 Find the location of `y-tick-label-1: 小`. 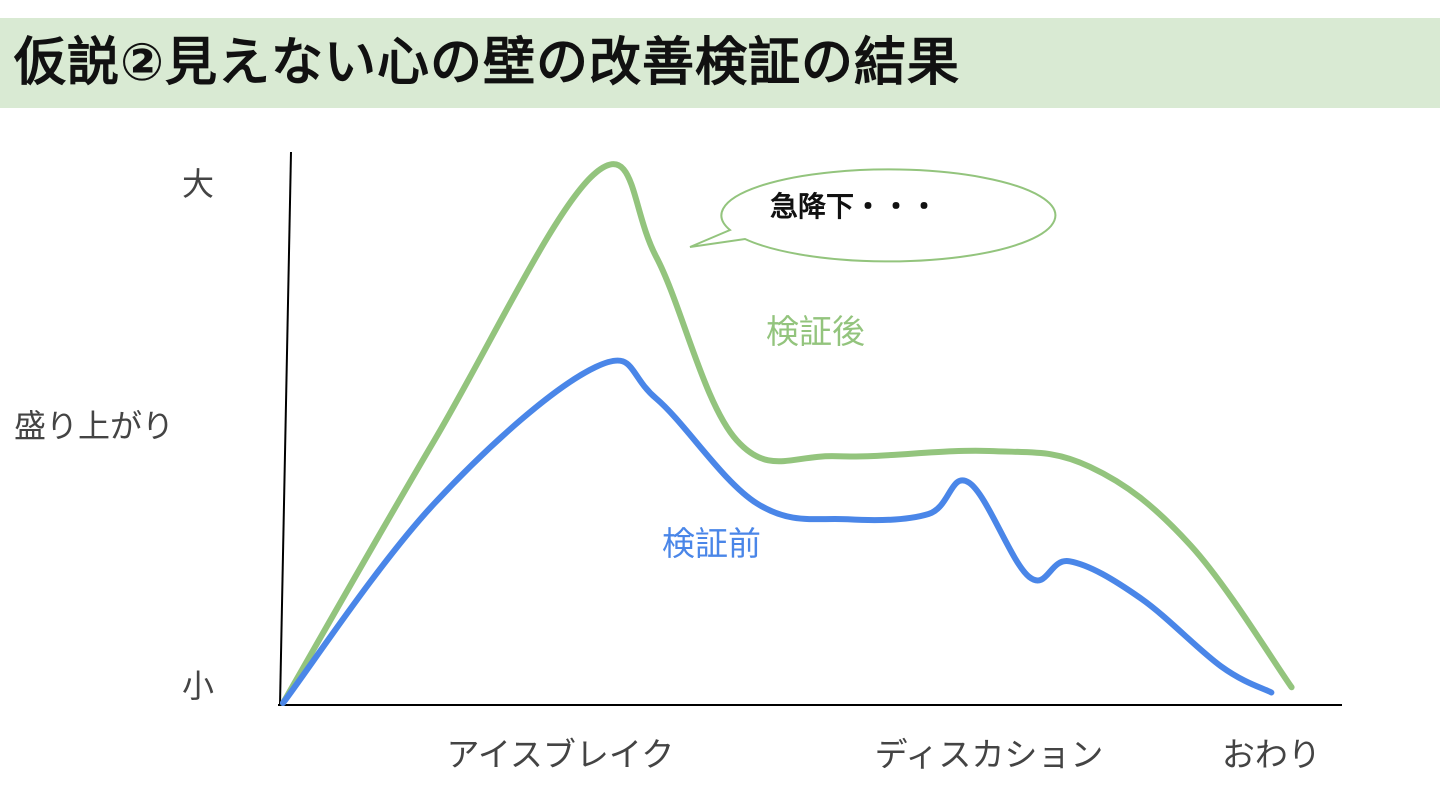

y-tick-label-1: 小 is located at coordinates (198, 686).